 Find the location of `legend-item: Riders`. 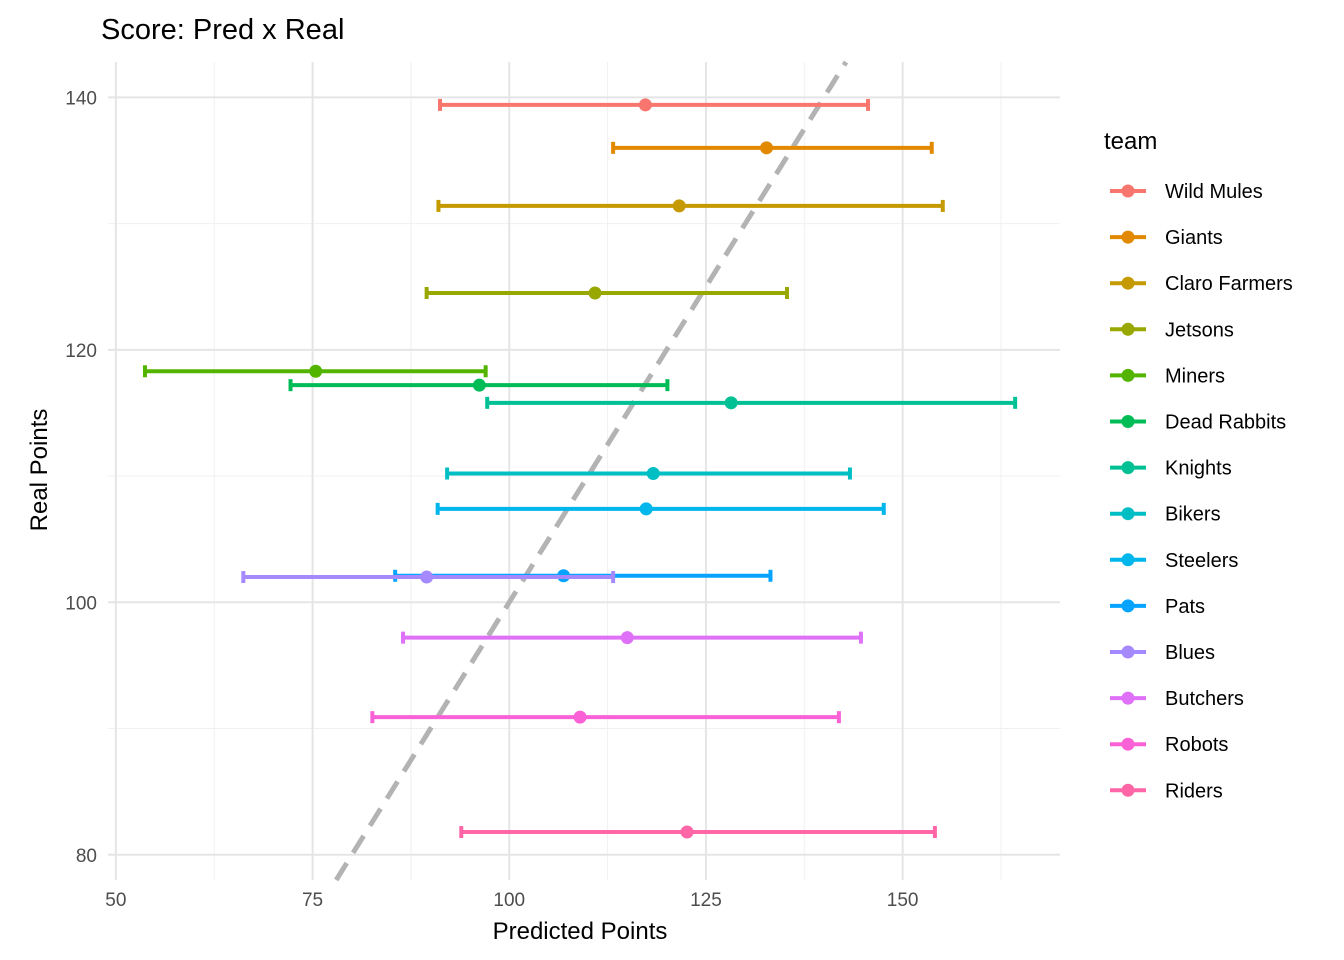

legend-item: Riders is located at coordinates (1166, 791).